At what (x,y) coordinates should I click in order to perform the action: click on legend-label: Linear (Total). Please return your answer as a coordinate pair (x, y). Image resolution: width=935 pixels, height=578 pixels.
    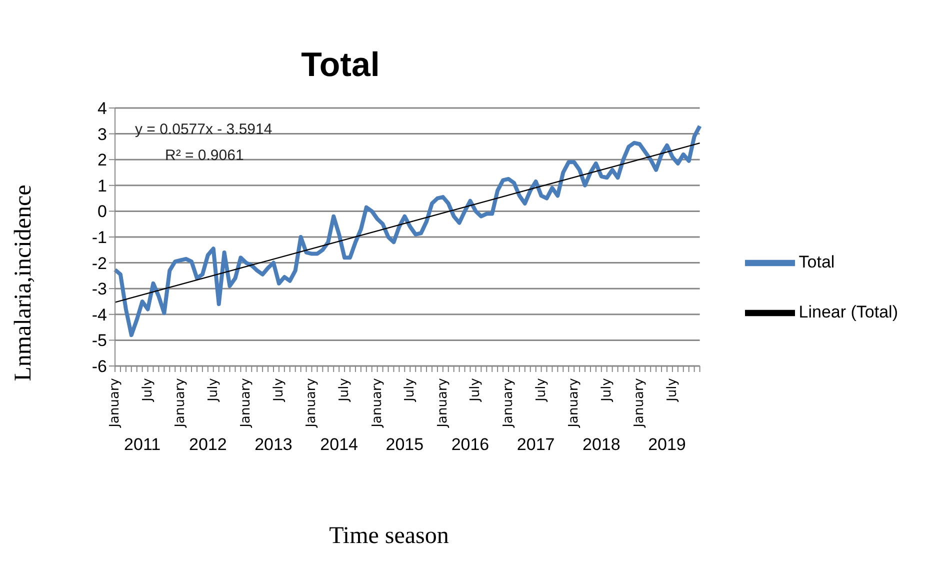
    Looking at the image, I should click on (848, 312).